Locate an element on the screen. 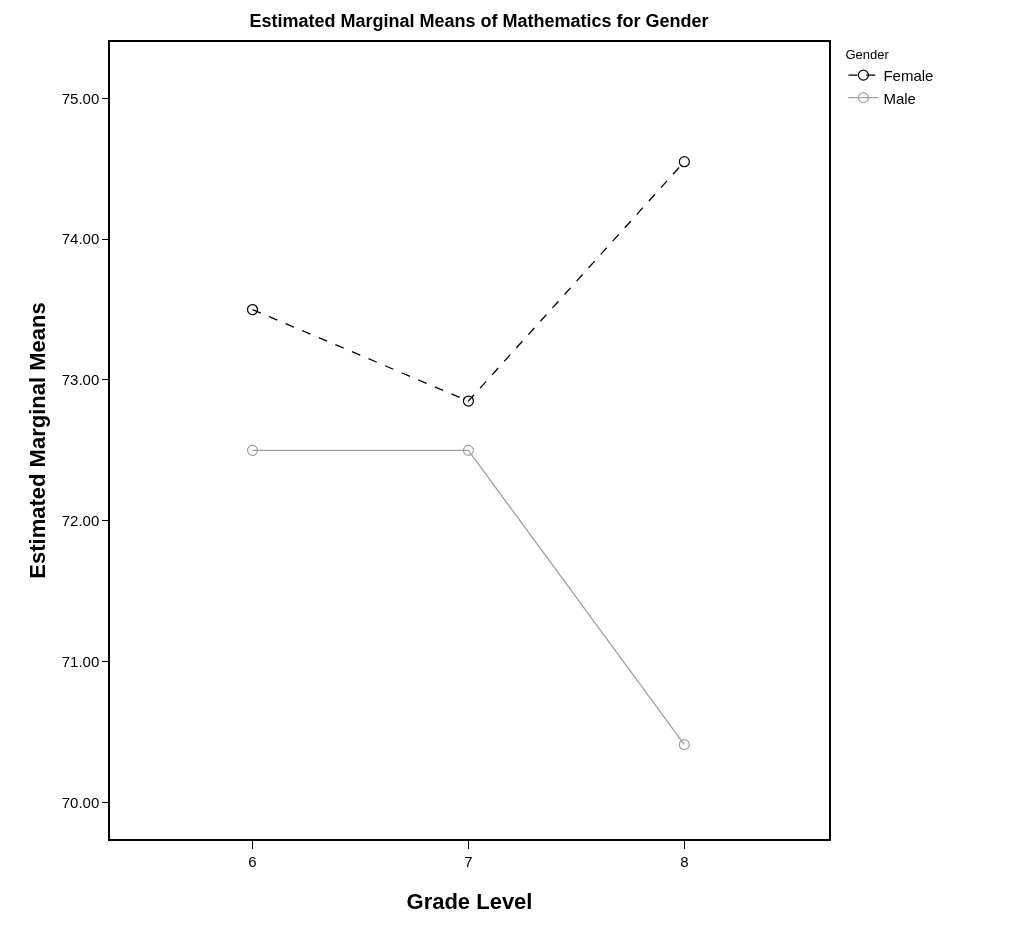 This screenshot has height=939, width=1019. x-tick-label: 7 is located at coordinates (468, 861).